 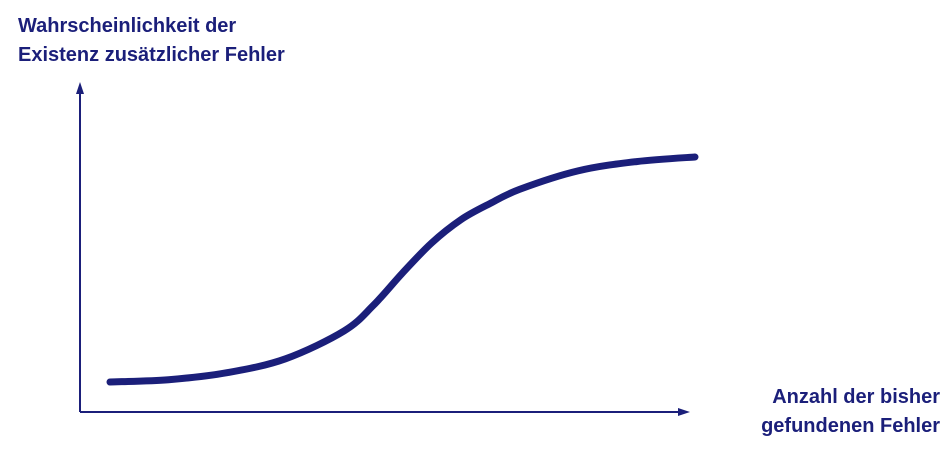 What do you see at coordinates (850, 426) in the screenshot?
I see `x-axis-label-line-2: gefundenen Fehler` at bounding box center [850, 426].